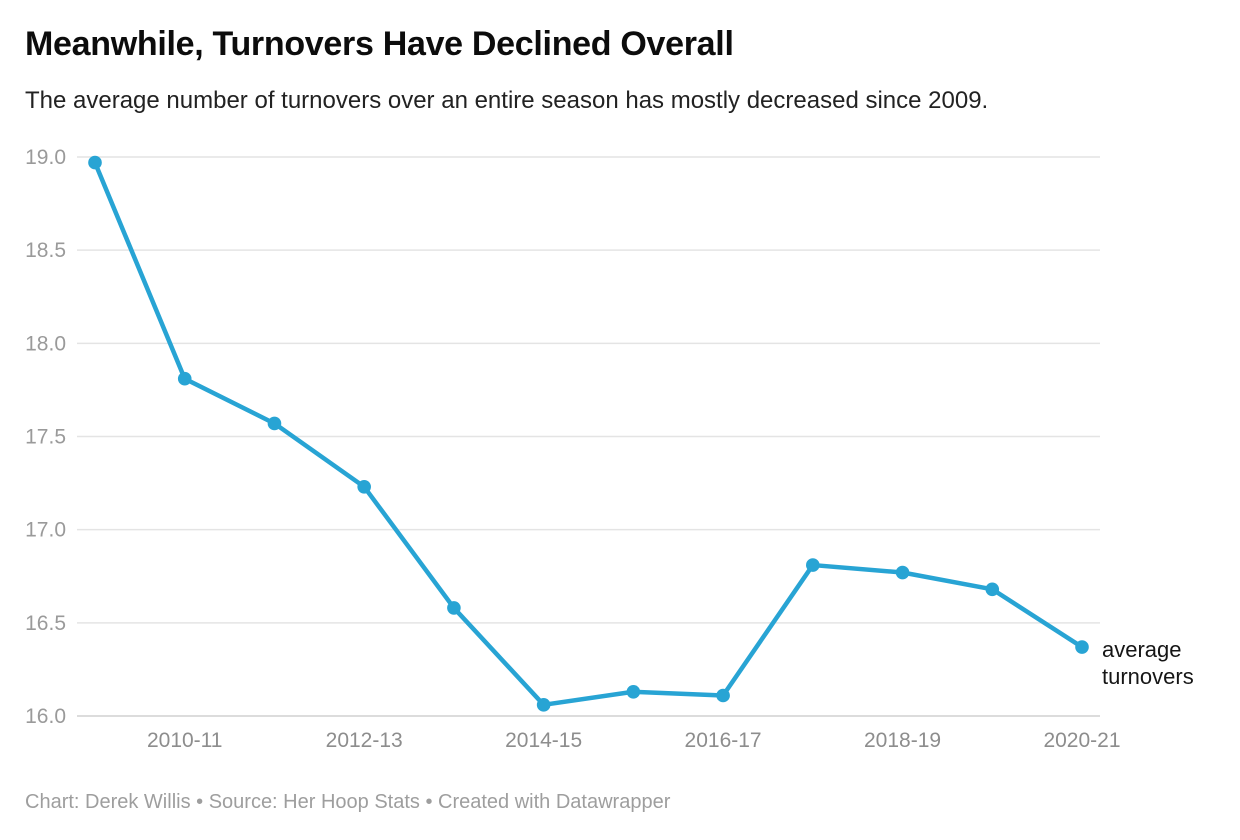  I want to click on y-tick-label: 18.0, so click(45, 343).